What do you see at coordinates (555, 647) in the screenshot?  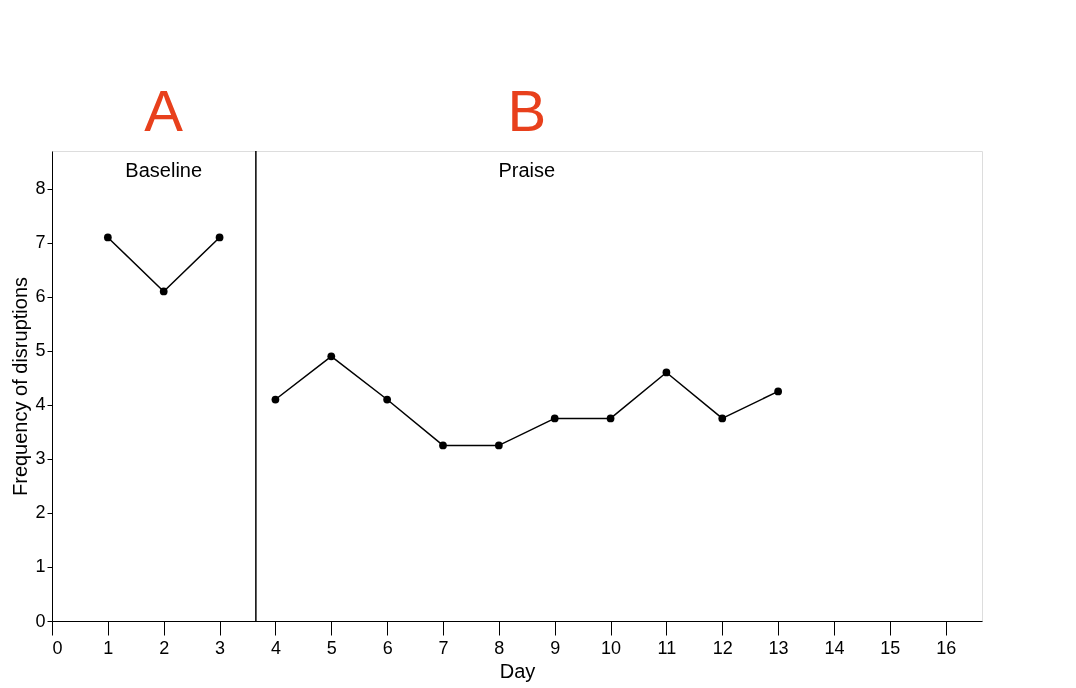 I see `x-tick-label: 9` at bounding box center [555, 647].